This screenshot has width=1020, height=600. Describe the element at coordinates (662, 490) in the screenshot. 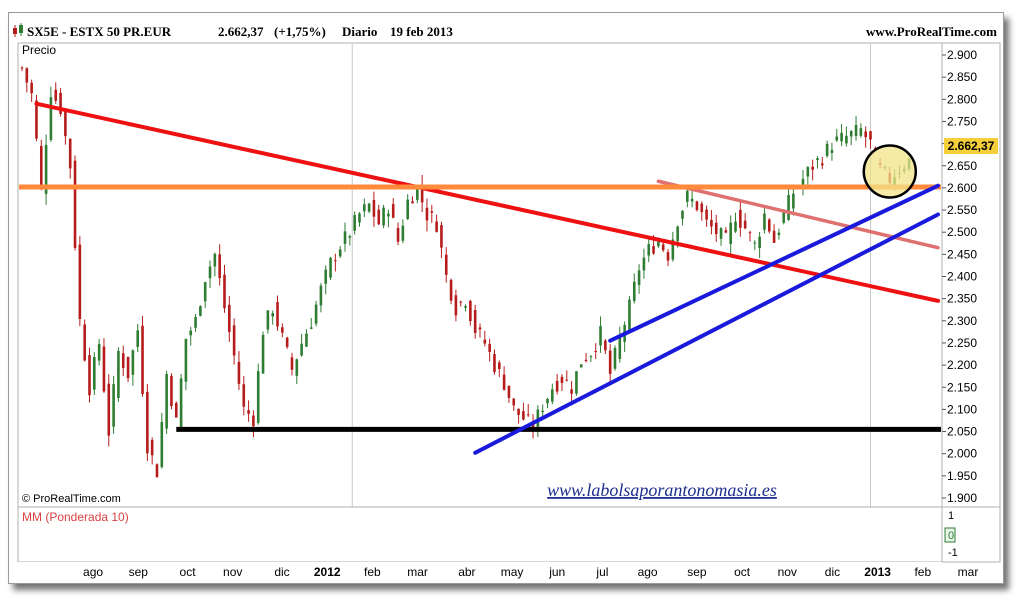

I see `watermark-link: www.labolsaporantonomasia.es` at that location.